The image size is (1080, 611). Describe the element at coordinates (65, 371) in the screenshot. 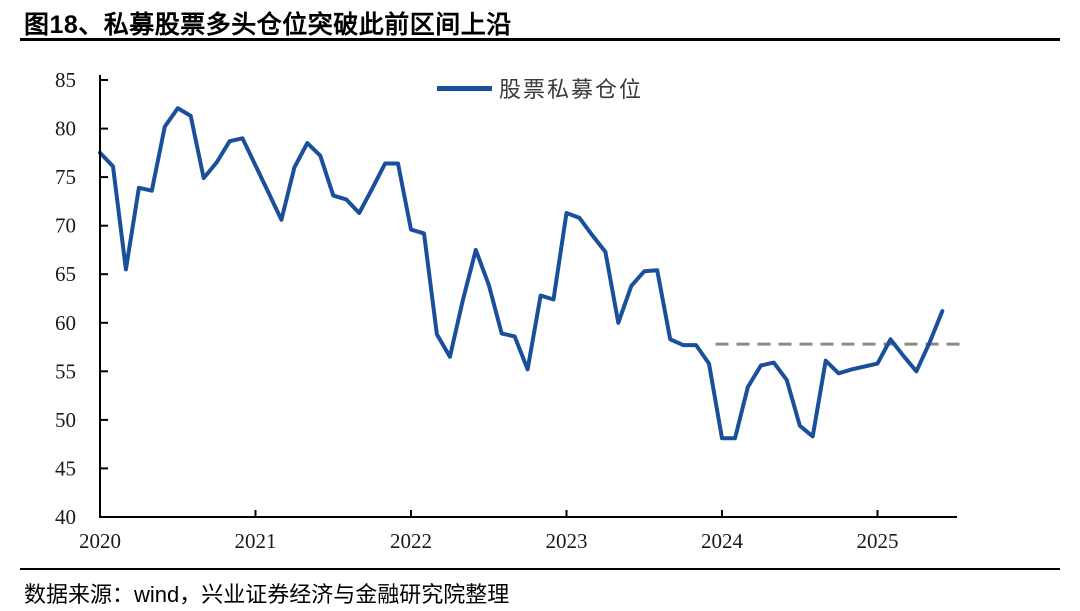

I see `y-tick-label: 55` at that location.